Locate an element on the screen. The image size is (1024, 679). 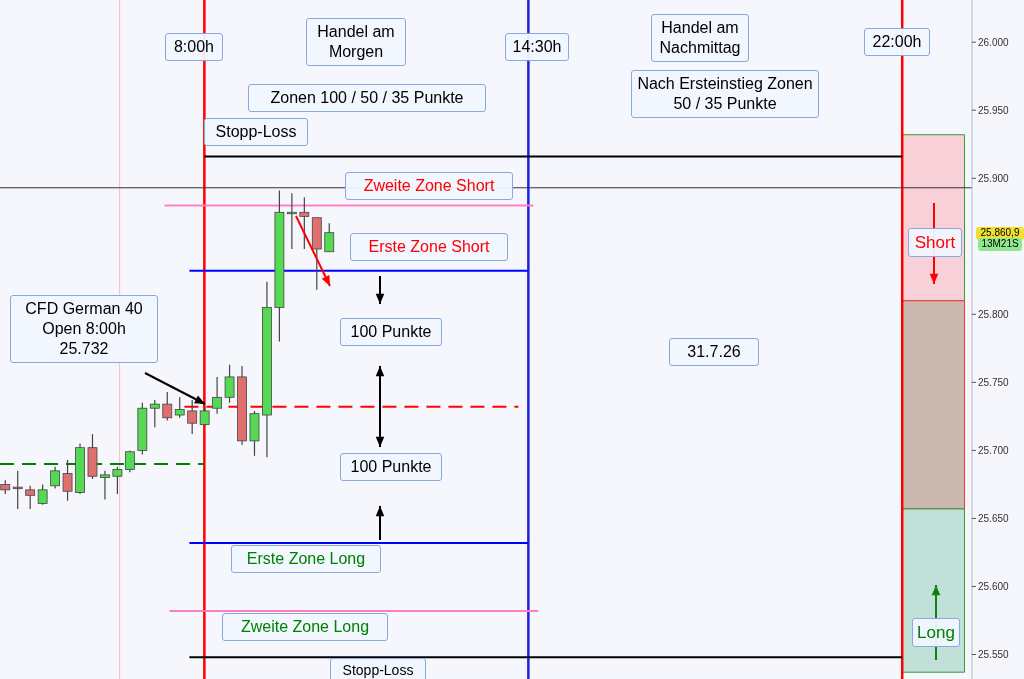
ref-line-label: 22:00h is located at coordinates (897, 42).